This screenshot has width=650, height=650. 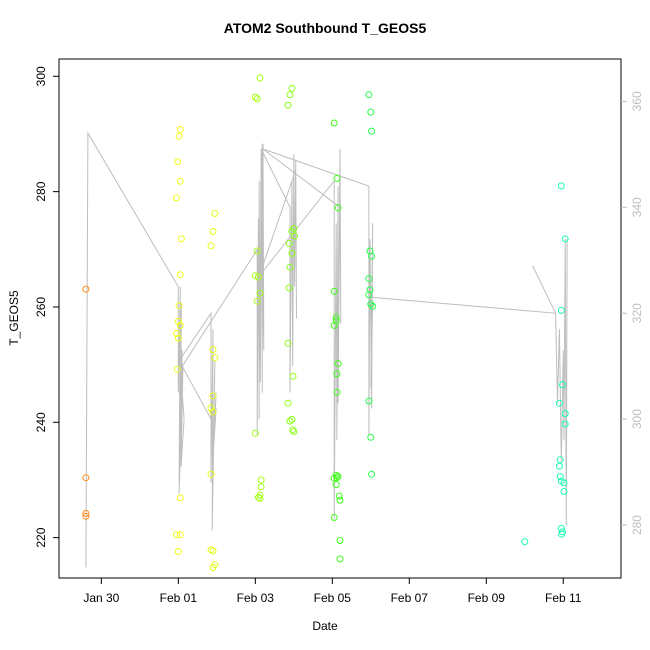 What do you see at coordinates (179, 598) in the screenshot?
I see `x-tick-label: Feb 01` at bounding box center [179, 598].